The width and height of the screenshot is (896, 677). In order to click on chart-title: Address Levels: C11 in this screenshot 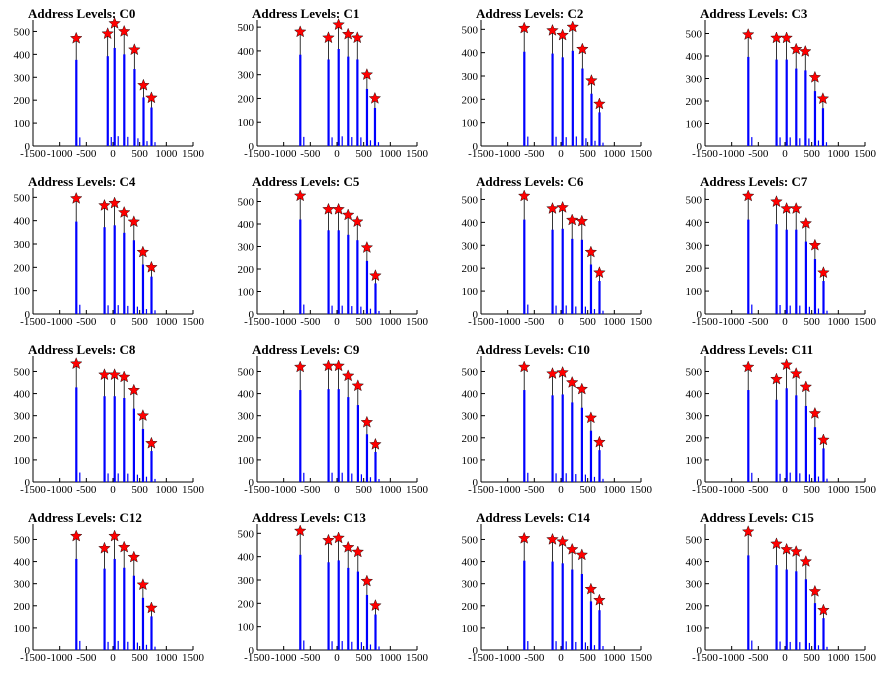, I will do `click(756, 349)`.